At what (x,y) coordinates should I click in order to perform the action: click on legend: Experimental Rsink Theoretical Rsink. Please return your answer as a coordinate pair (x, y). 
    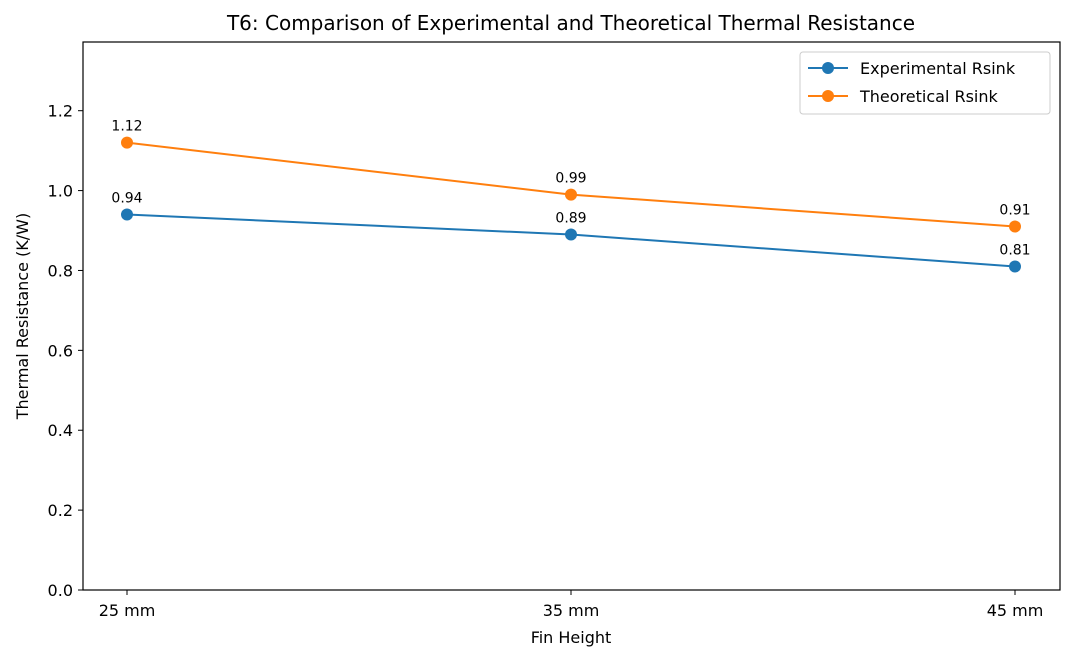
    Looking at the image, I should click on (925, 83).